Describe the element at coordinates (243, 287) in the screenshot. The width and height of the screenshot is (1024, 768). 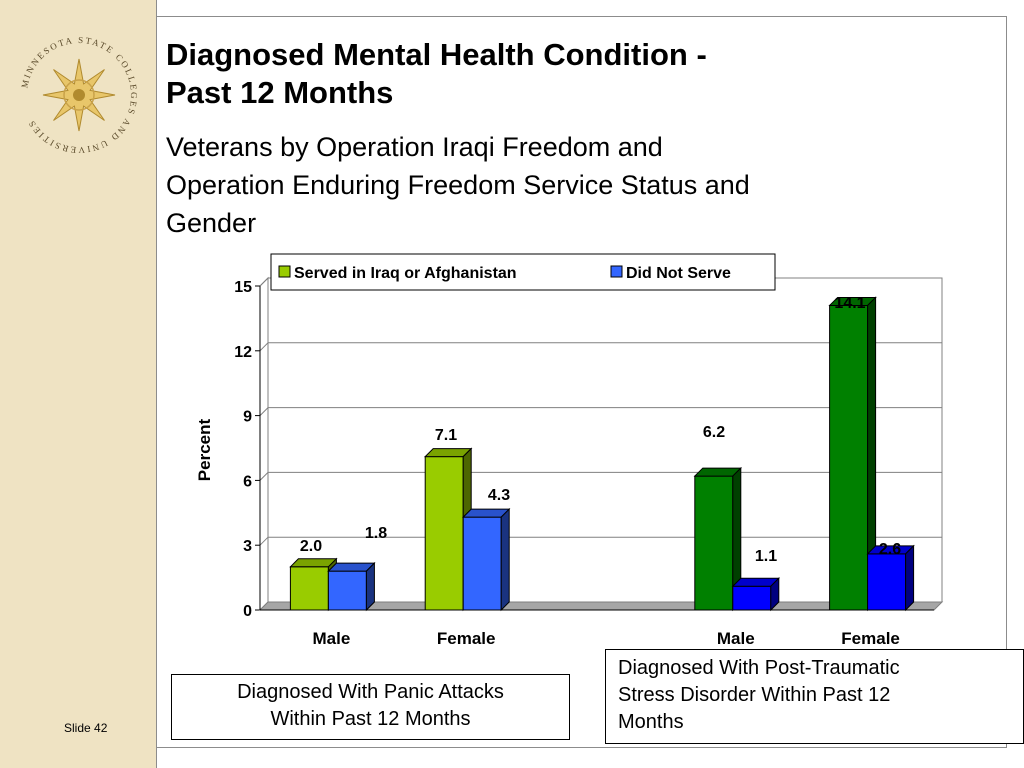
I see `y-tick-label: 15` at that location.